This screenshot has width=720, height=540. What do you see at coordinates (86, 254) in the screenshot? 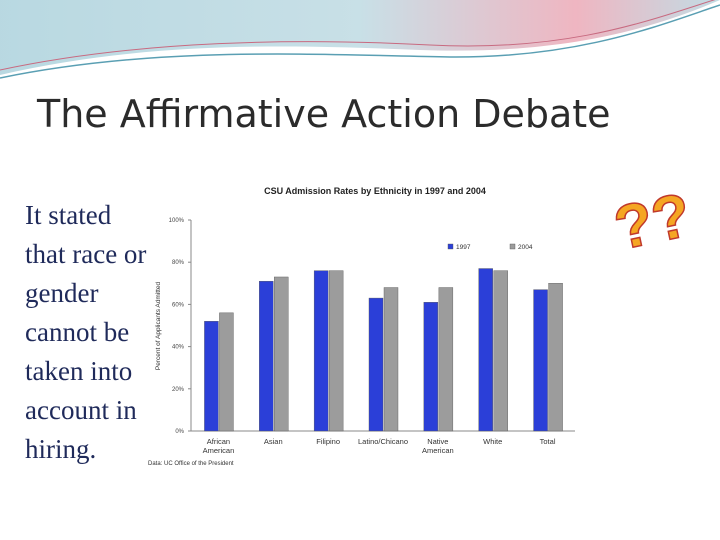
I see `body-line: that race or` at bounding box center [86, 254].